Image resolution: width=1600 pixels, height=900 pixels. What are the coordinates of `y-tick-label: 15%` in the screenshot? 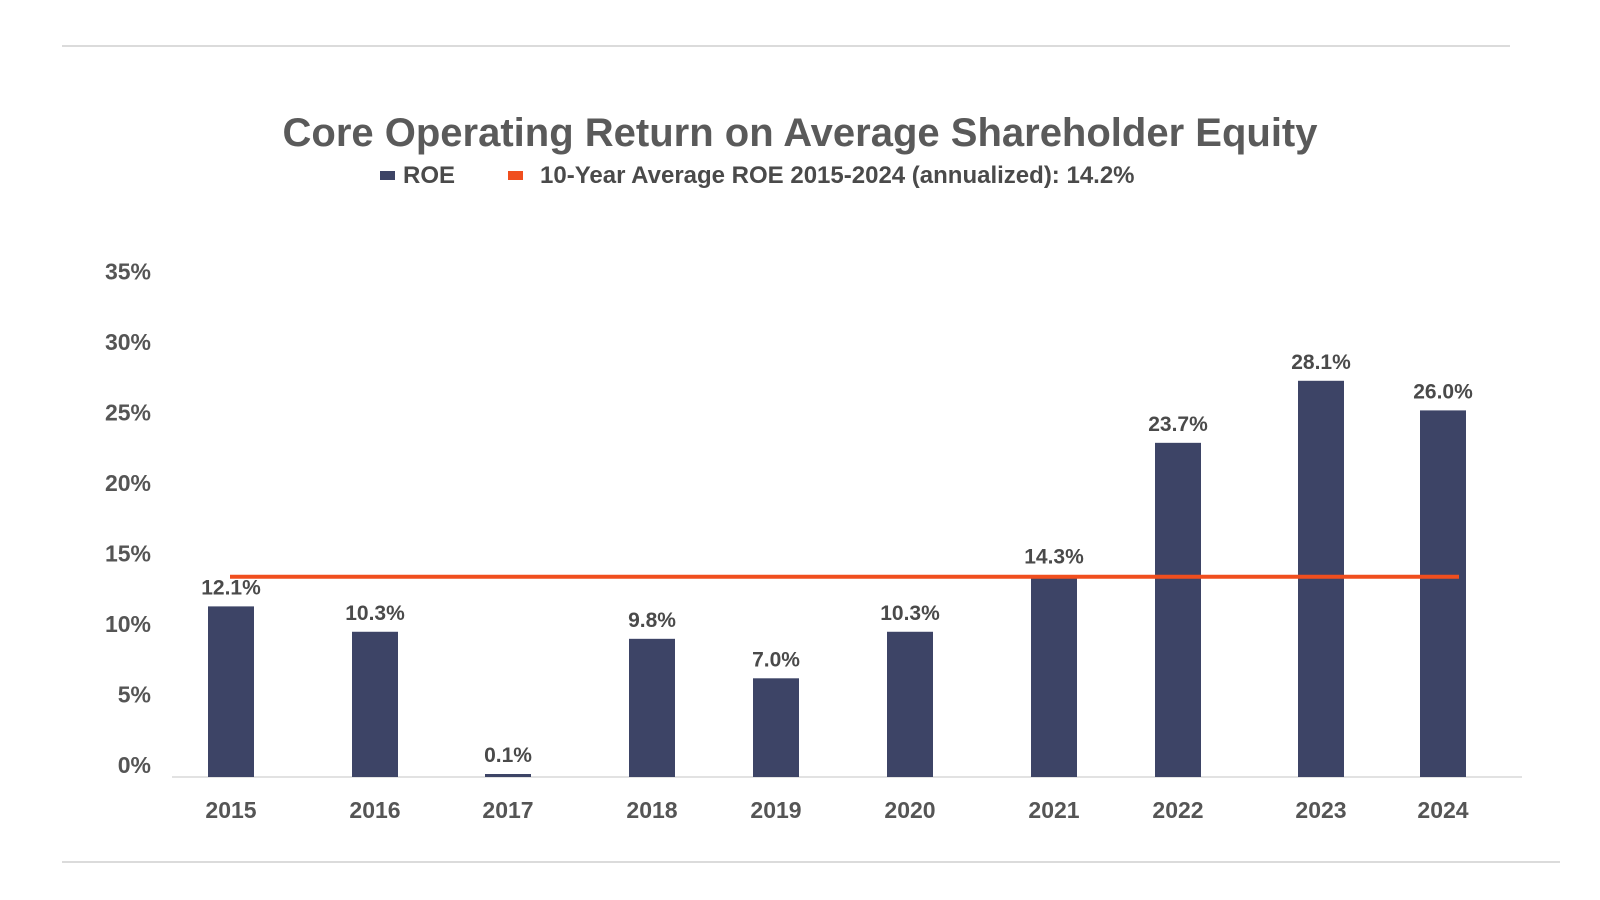 It's located at (128, 554).